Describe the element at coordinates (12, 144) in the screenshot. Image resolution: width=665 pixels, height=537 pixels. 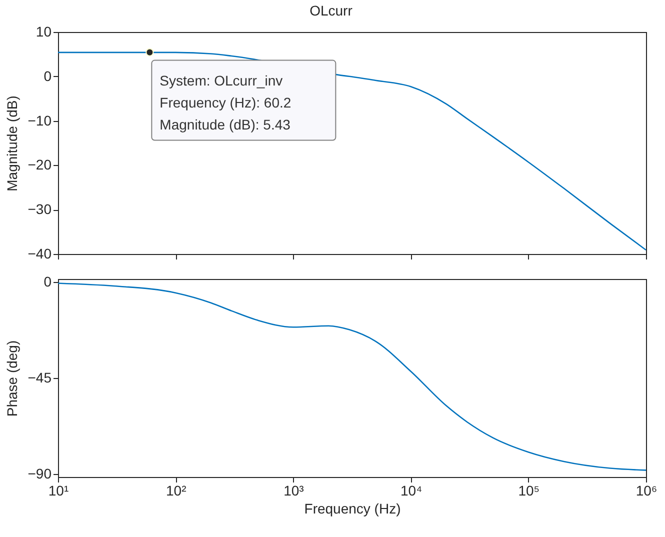
I see `y-axis-title: Magnitude (dB)` at that location.